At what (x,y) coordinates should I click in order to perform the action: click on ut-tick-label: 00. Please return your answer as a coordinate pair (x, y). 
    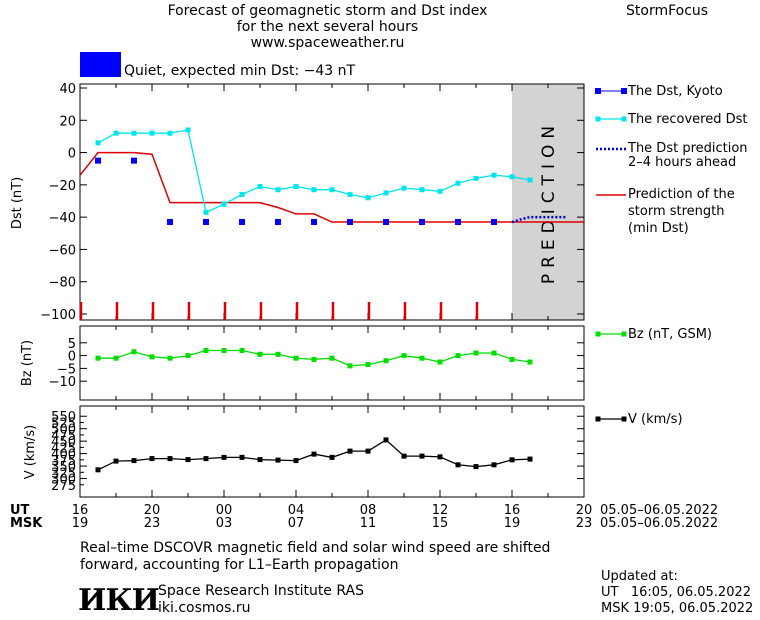
    Looking at the image, I should click on (224, 510).